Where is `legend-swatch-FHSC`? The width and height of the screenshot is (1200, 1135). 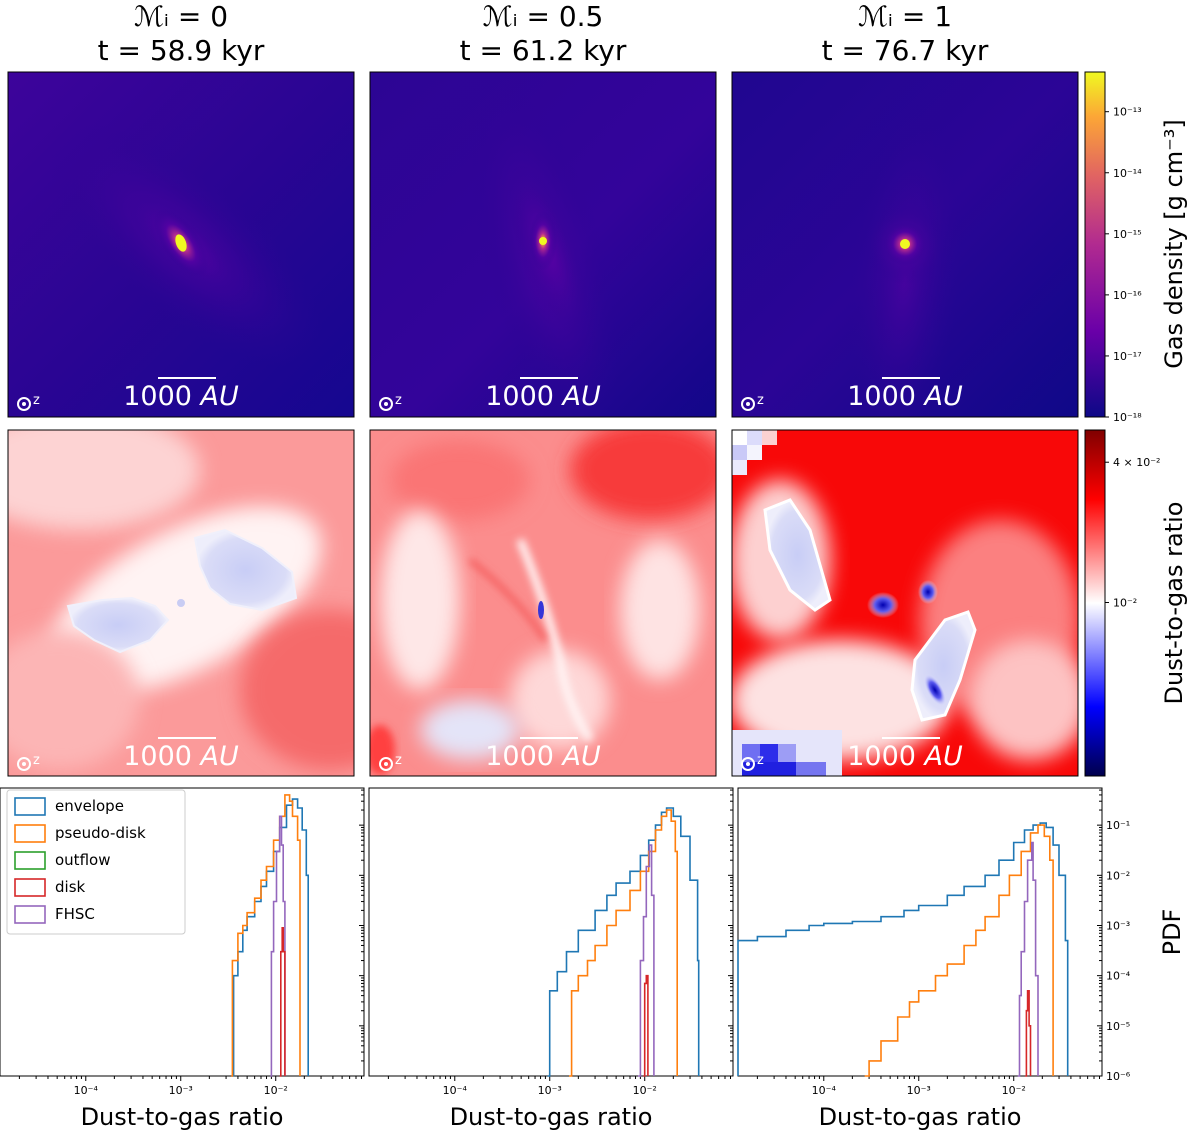 legend-swatch-FHSC is located at coordinates (30, 914).